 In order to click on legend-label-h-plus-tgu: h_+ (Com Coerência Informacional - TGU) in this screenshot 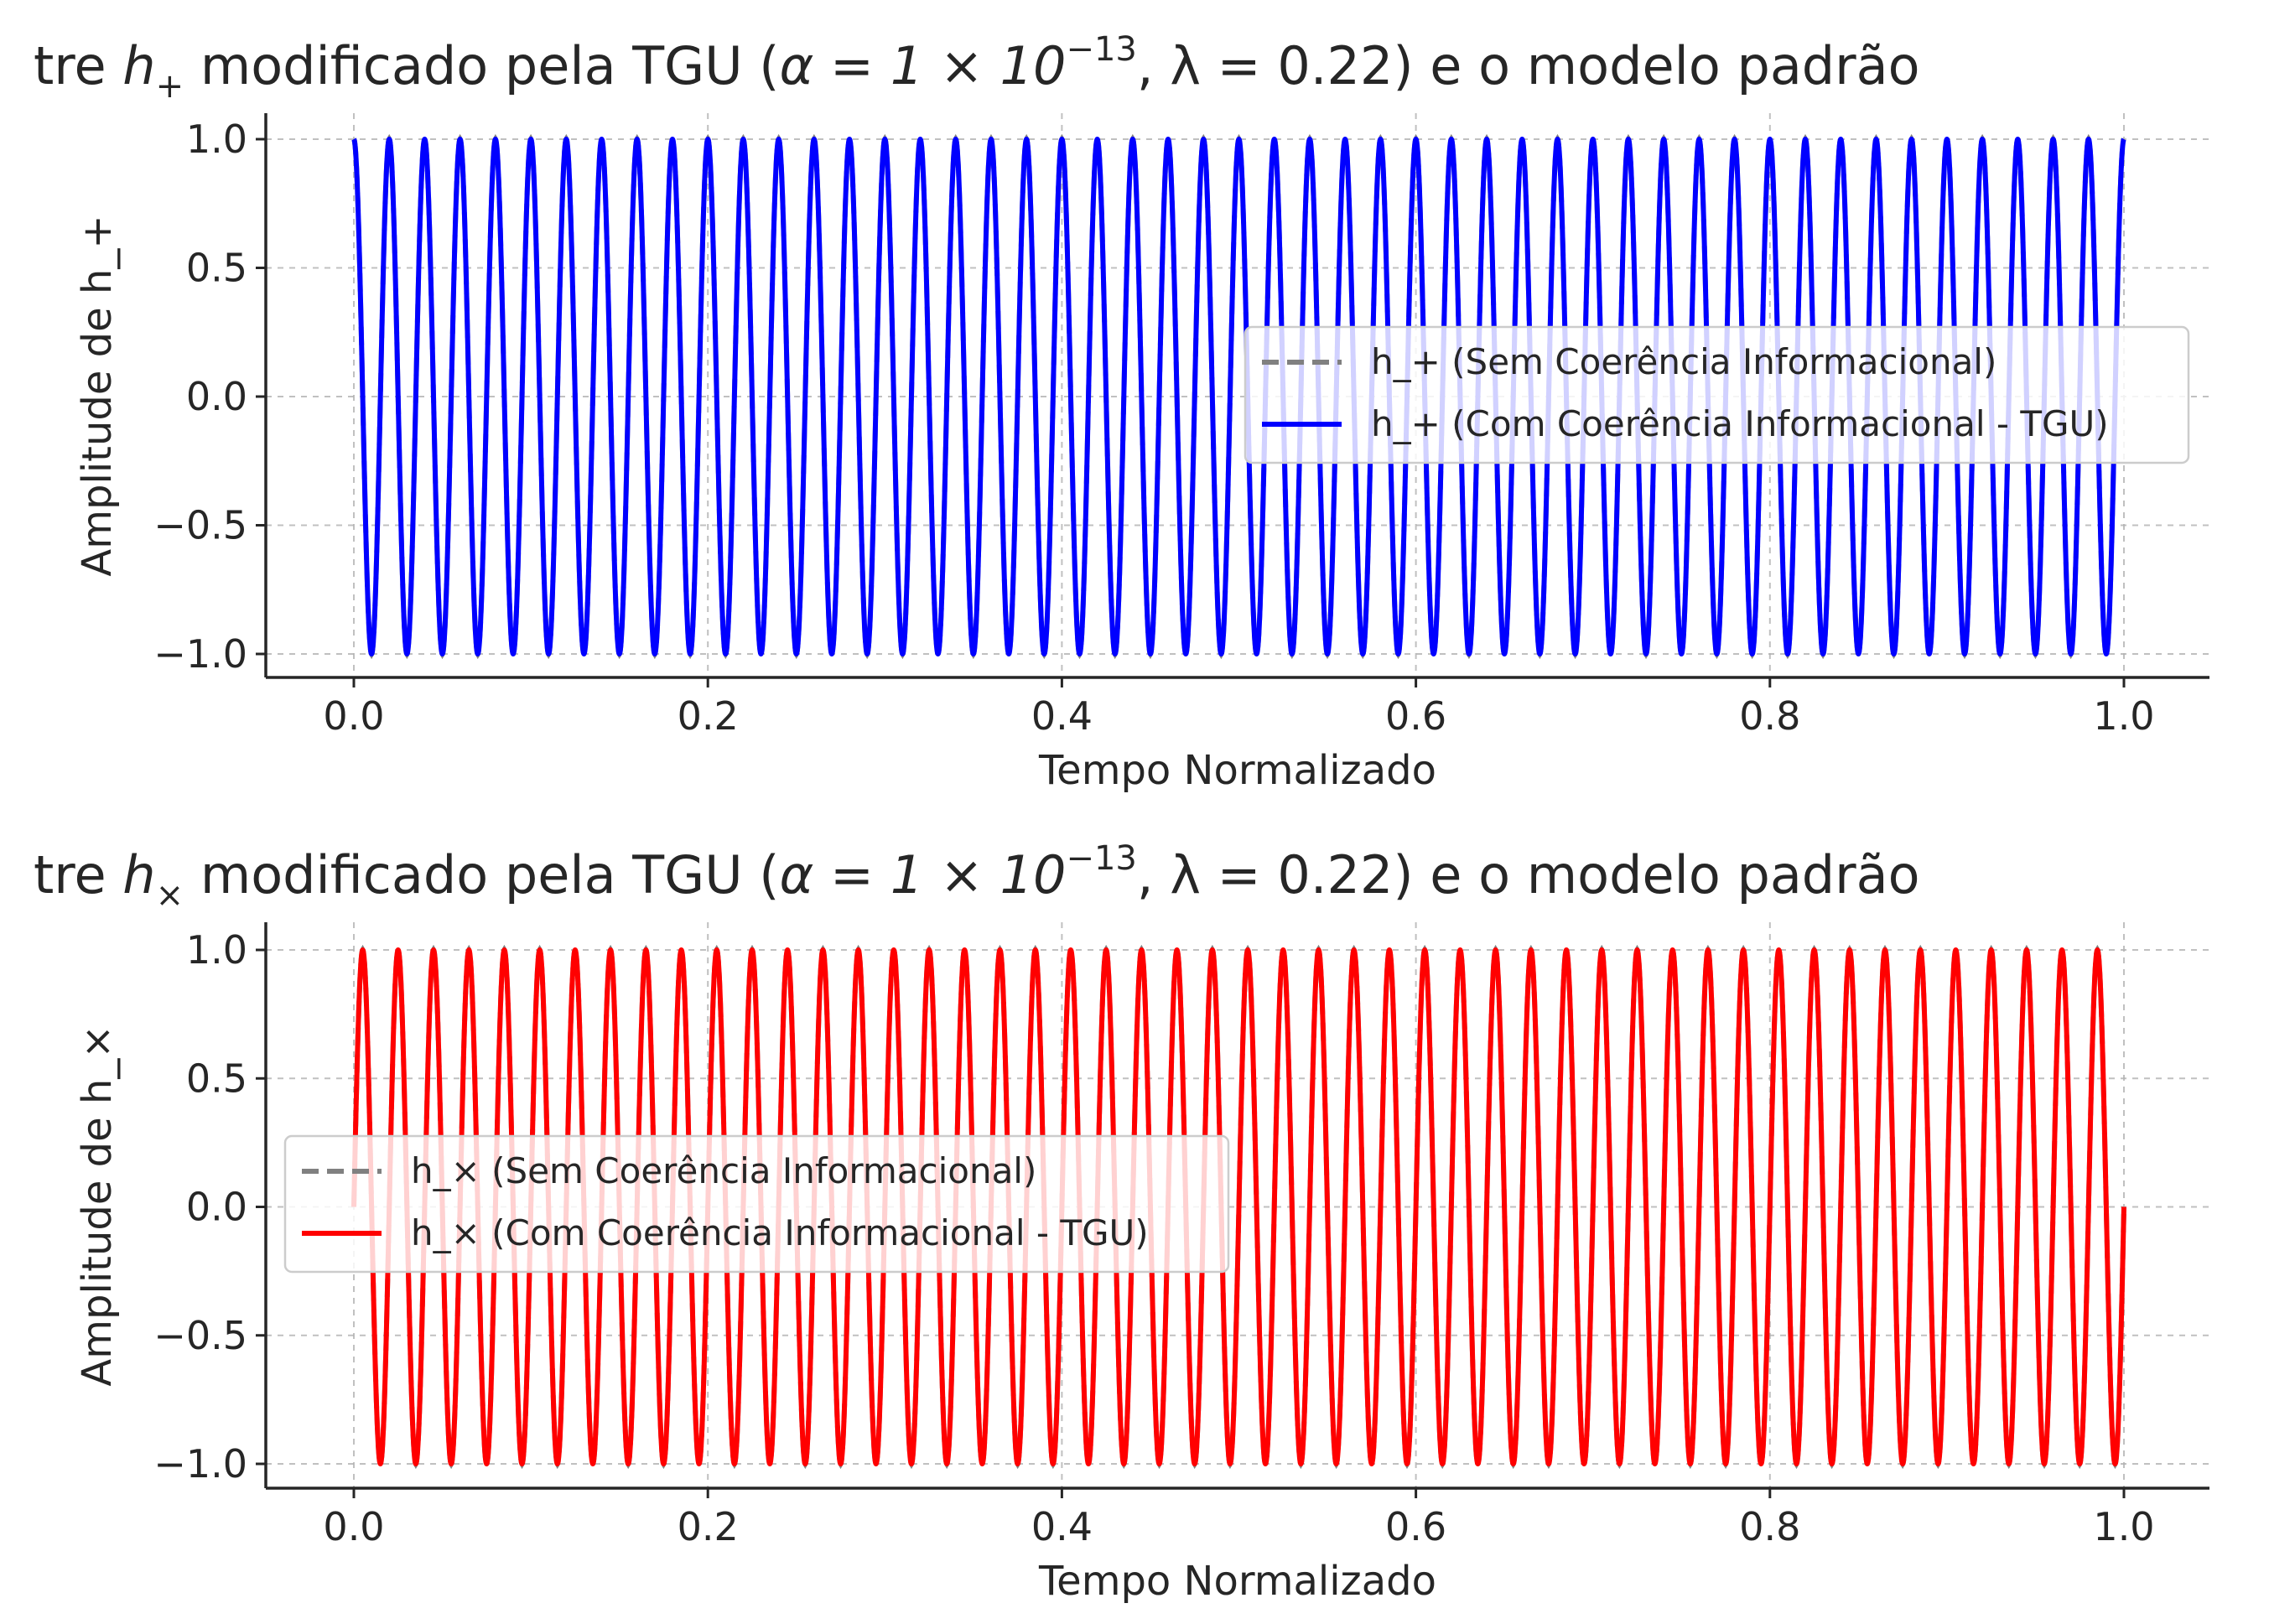, I will do `click(1740, 423)`.